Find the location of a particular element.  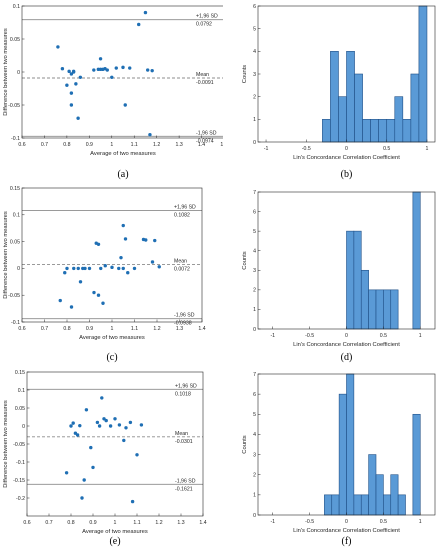

chart-c-line-value: -0.0938 is located at coordinates (183, 324).